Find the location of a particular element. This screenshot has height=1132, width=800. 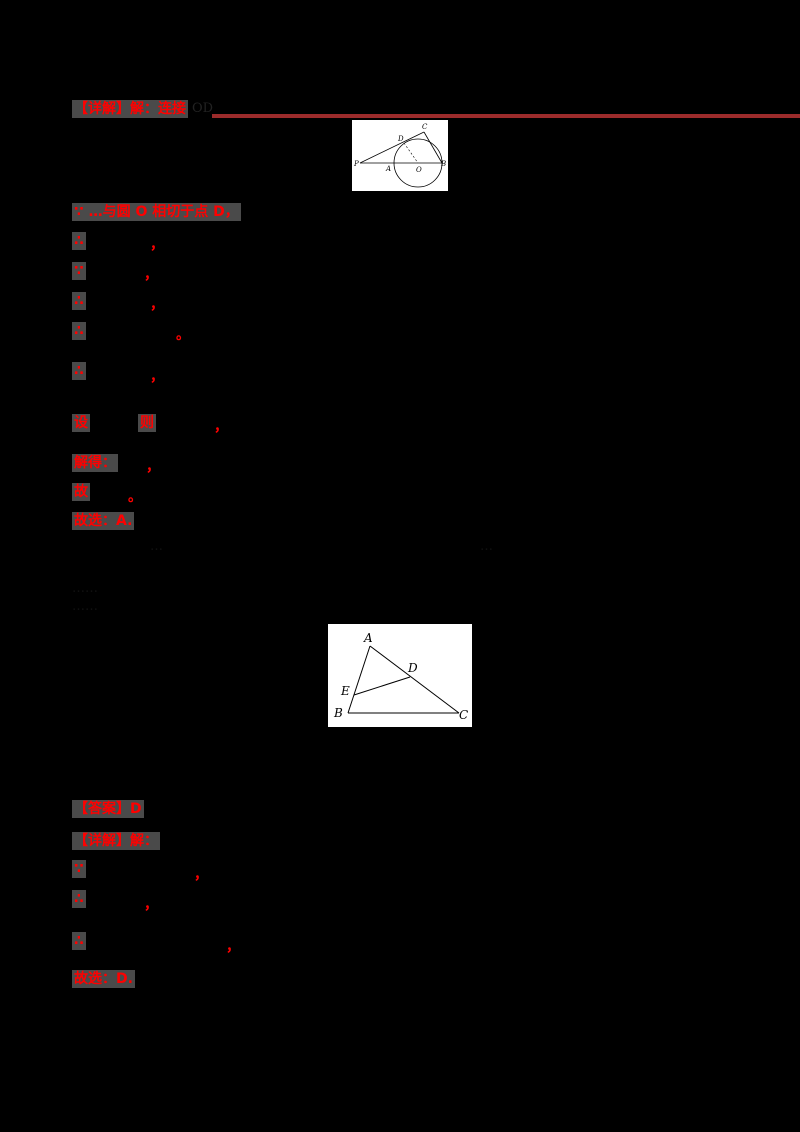

triangle-diagram: A B C D E is located at coordinates (400, 675).